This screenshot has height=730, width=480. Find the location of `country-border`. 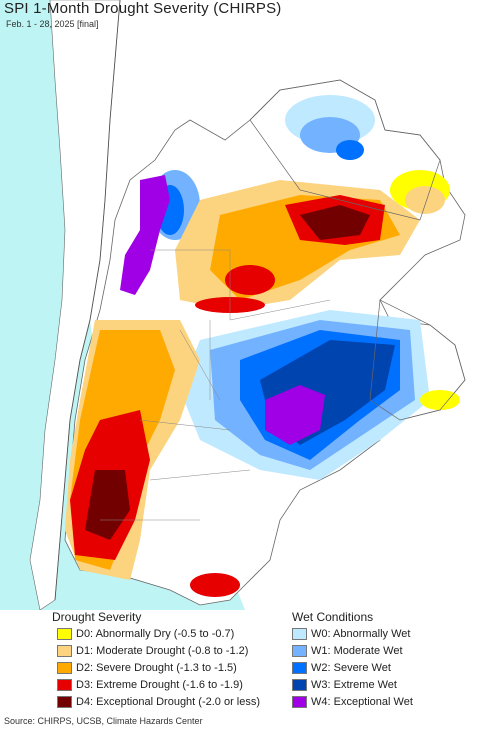

country-border is located at coordinates (87, 300).